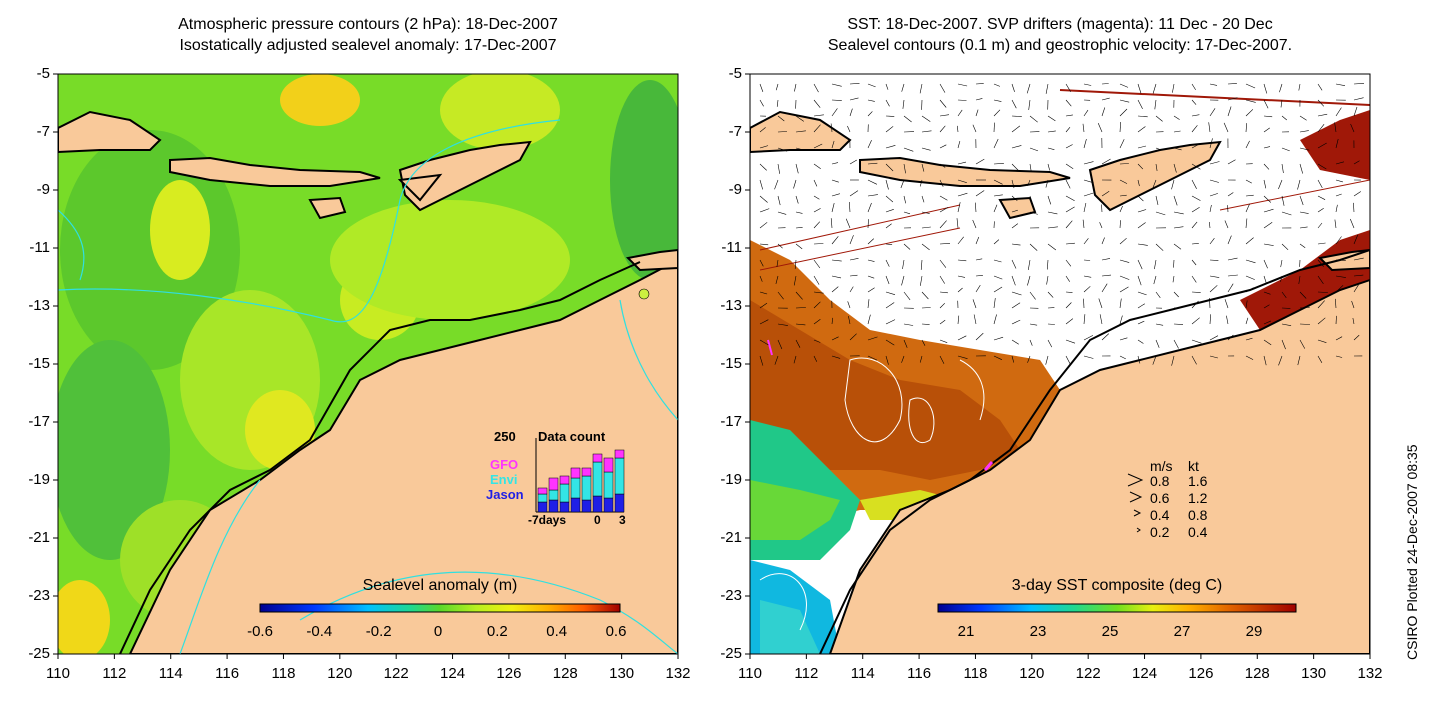 This screenshot has height=720, width=1440. What do you see at coordinates (622, 673) in the screenshot?
I see `x-axis-tick-label: 130` at bounding box center [622, 673].